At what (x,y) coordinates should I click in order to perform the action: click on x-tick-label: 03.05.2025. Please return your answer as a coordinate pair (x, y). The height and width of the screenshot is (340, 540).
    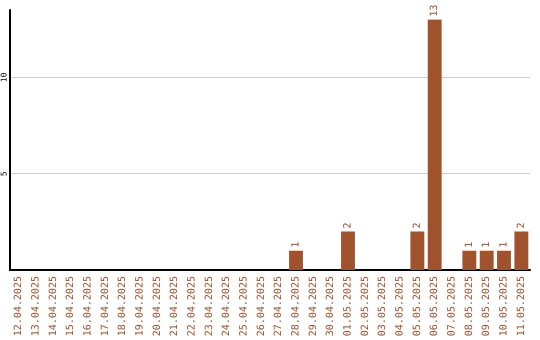
    Looking at the image, I should click on (382, 306).